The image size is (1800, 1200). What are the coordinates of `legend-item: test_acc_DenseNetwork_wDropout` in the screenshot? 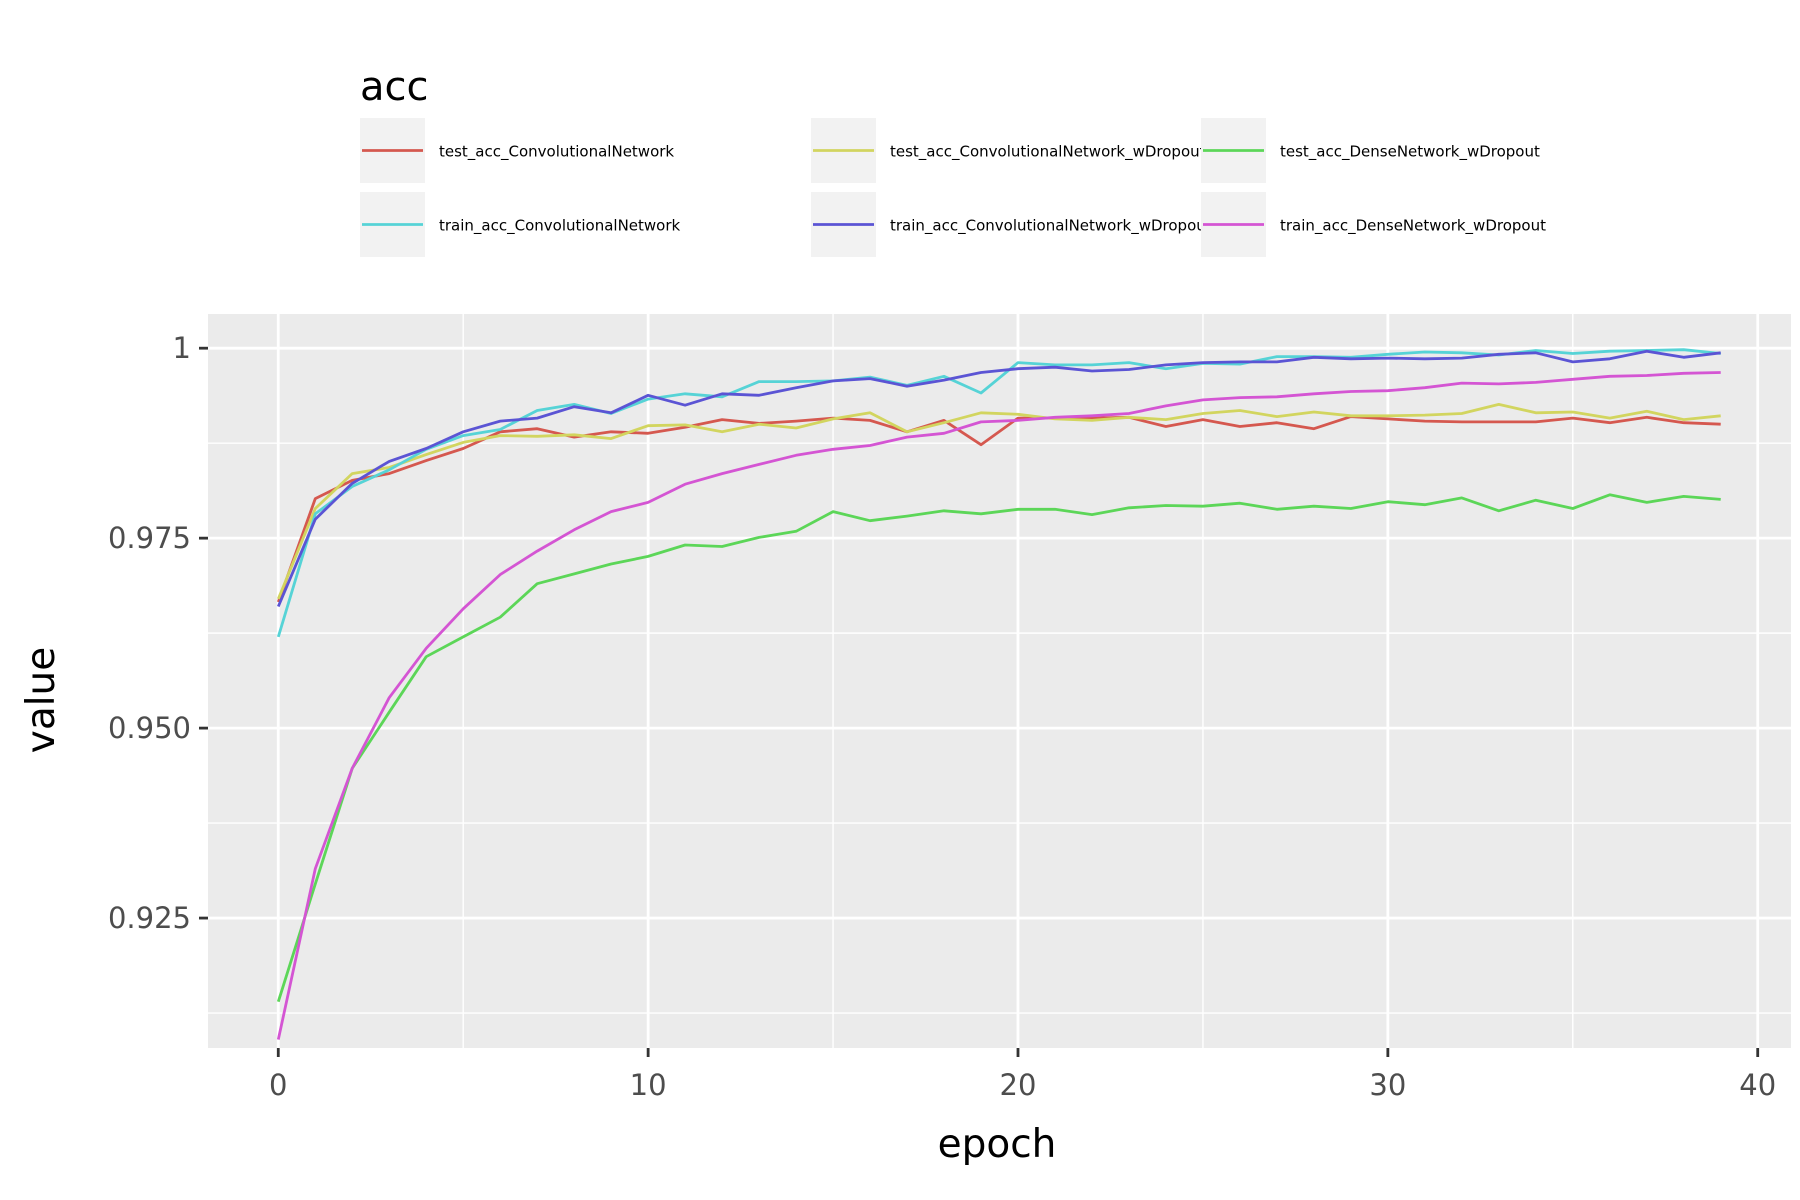 It's located at (1370, 150).